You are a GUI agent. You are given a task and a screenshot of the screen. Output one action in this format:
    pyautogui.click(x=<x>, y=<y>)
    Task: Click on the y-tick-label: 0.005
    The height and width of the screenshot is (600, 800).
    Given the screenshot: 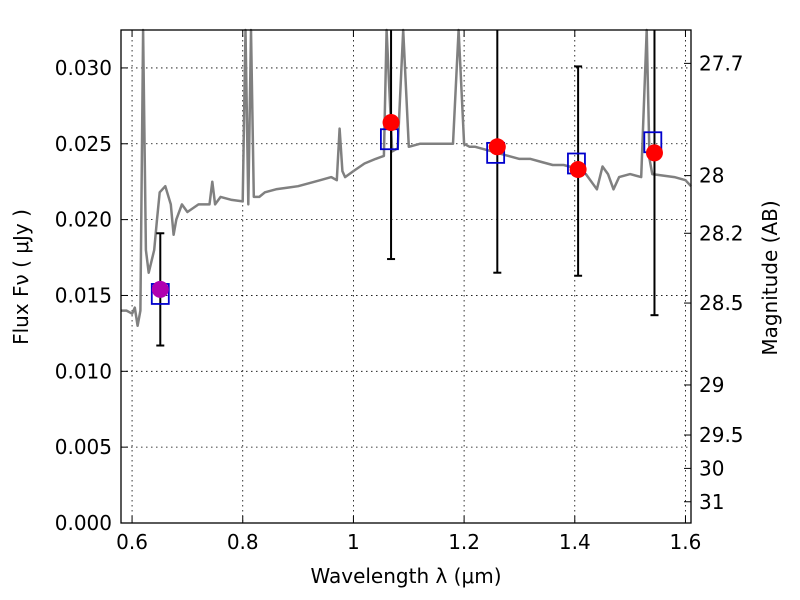 What is the action you would take?
    pyautogui.click(x=83, y=447)
    